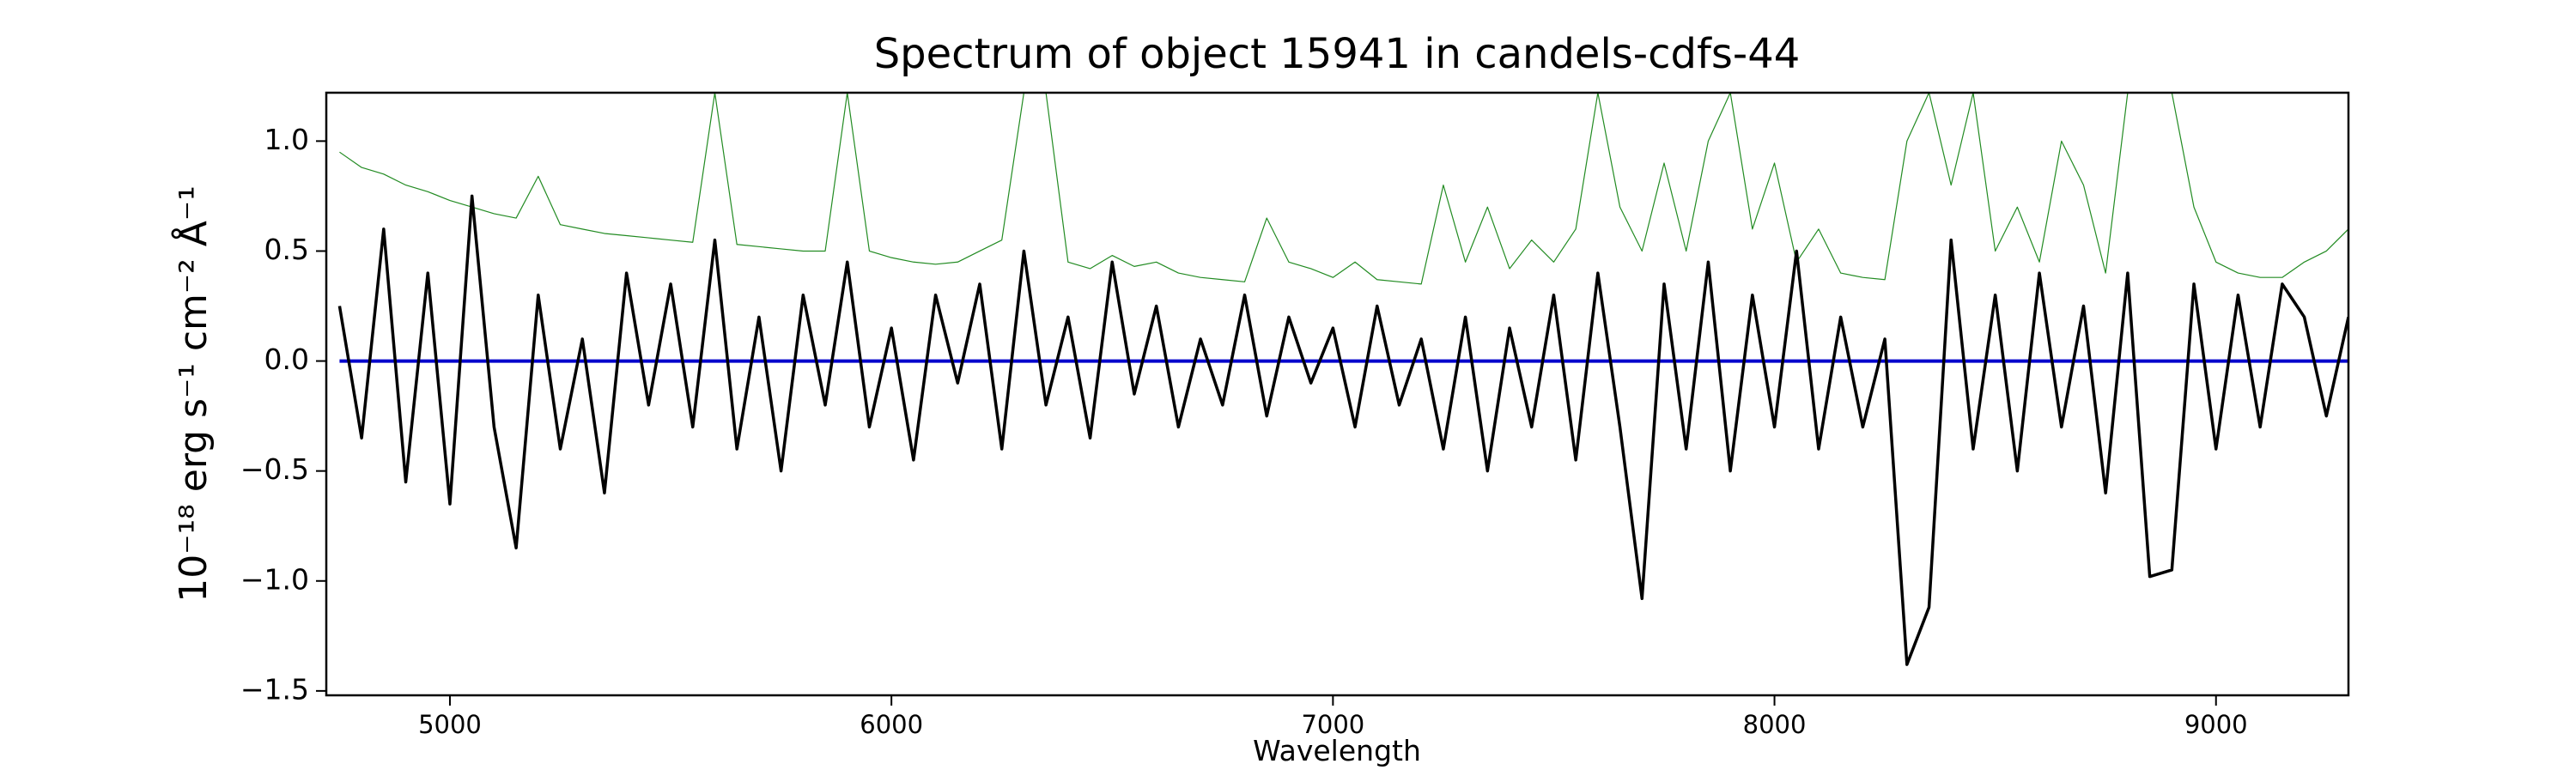  Describe the element at coordinates (274, 469) in the screenshot. I see `y-tick-label: −0.5` at that location.